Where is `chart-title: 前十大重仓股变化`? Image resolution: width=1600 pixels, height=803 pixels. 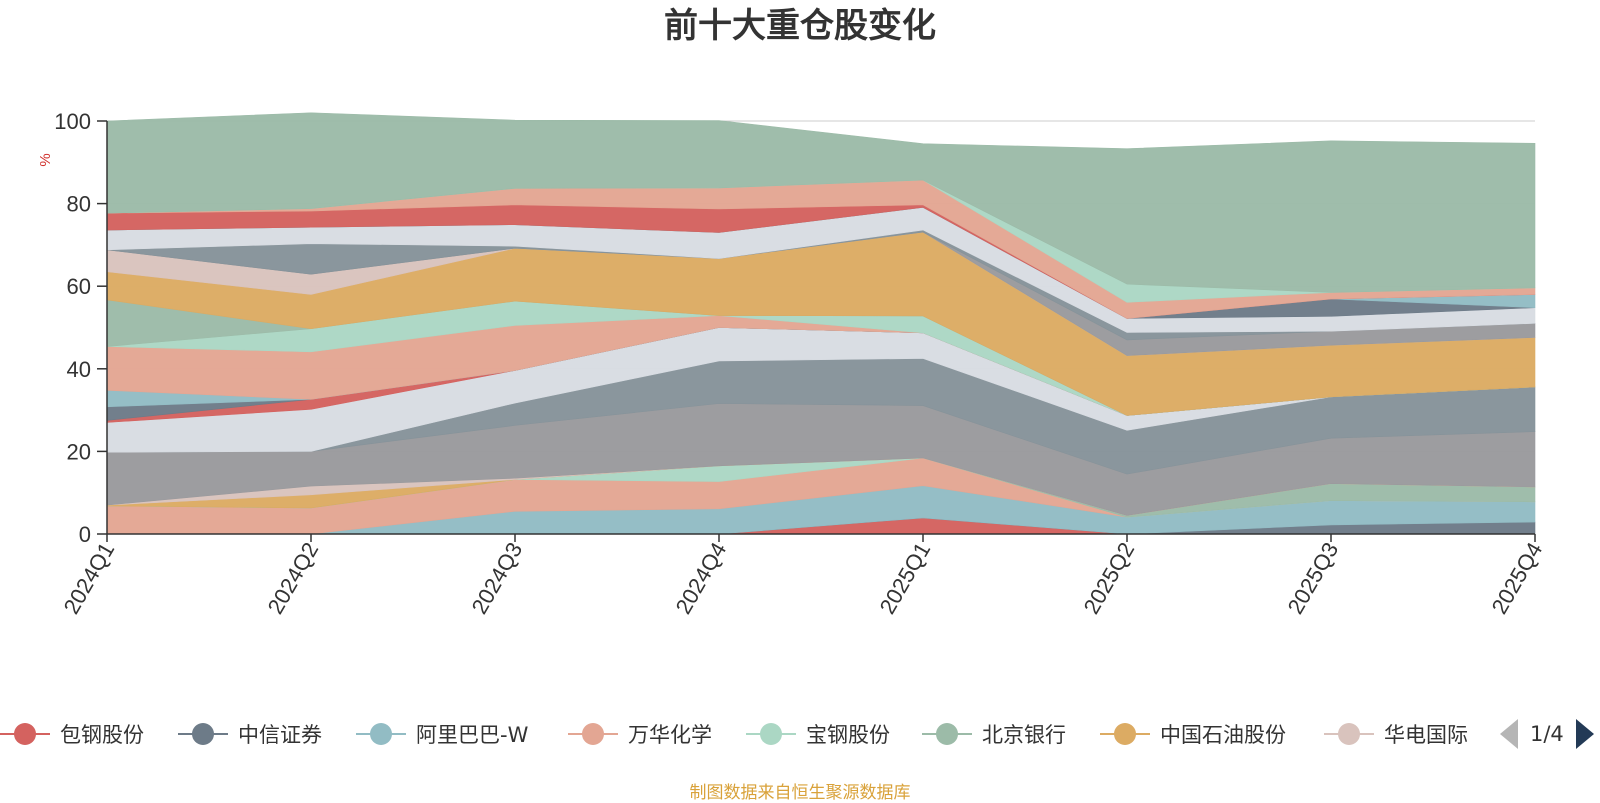 chart-title: 前十大重仓股变化 is located at coordinates (800, 26).